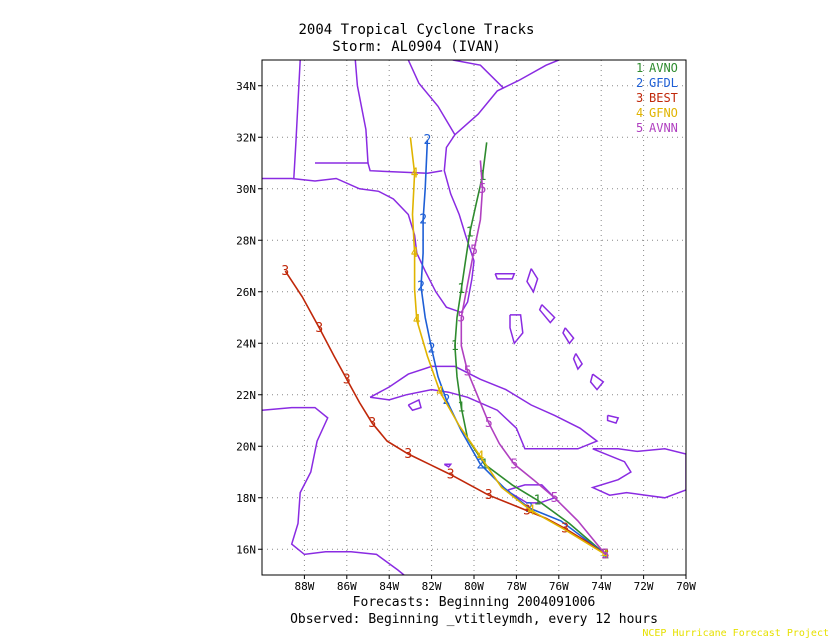 Image resolution: width=833 pixels, height=644 pixels. Describe the element at coordinates (246, 137) in the screenshot. I see `lat-tick-label: 32N` at that location.